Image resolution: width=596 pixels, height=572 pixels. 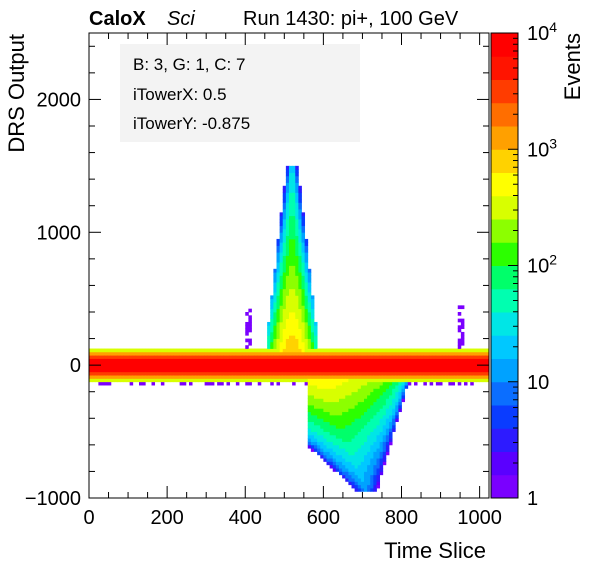 What do you see at coordinates (75, 366) in the screenshot?
I see `y-tick-label: 0` at bounding box center [75, 366].